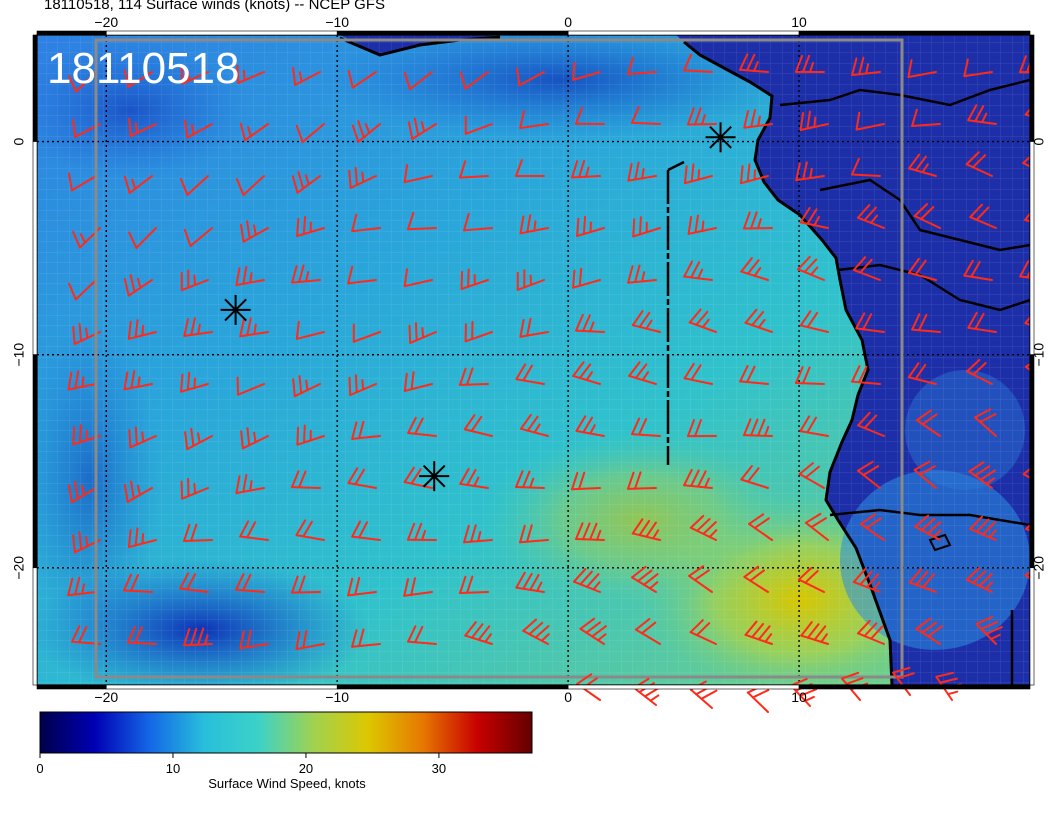 The width and height of the screenshot is (1056, 816). I want to click on colorbar-ticks: 0 10 20 30, so click(241, 764).